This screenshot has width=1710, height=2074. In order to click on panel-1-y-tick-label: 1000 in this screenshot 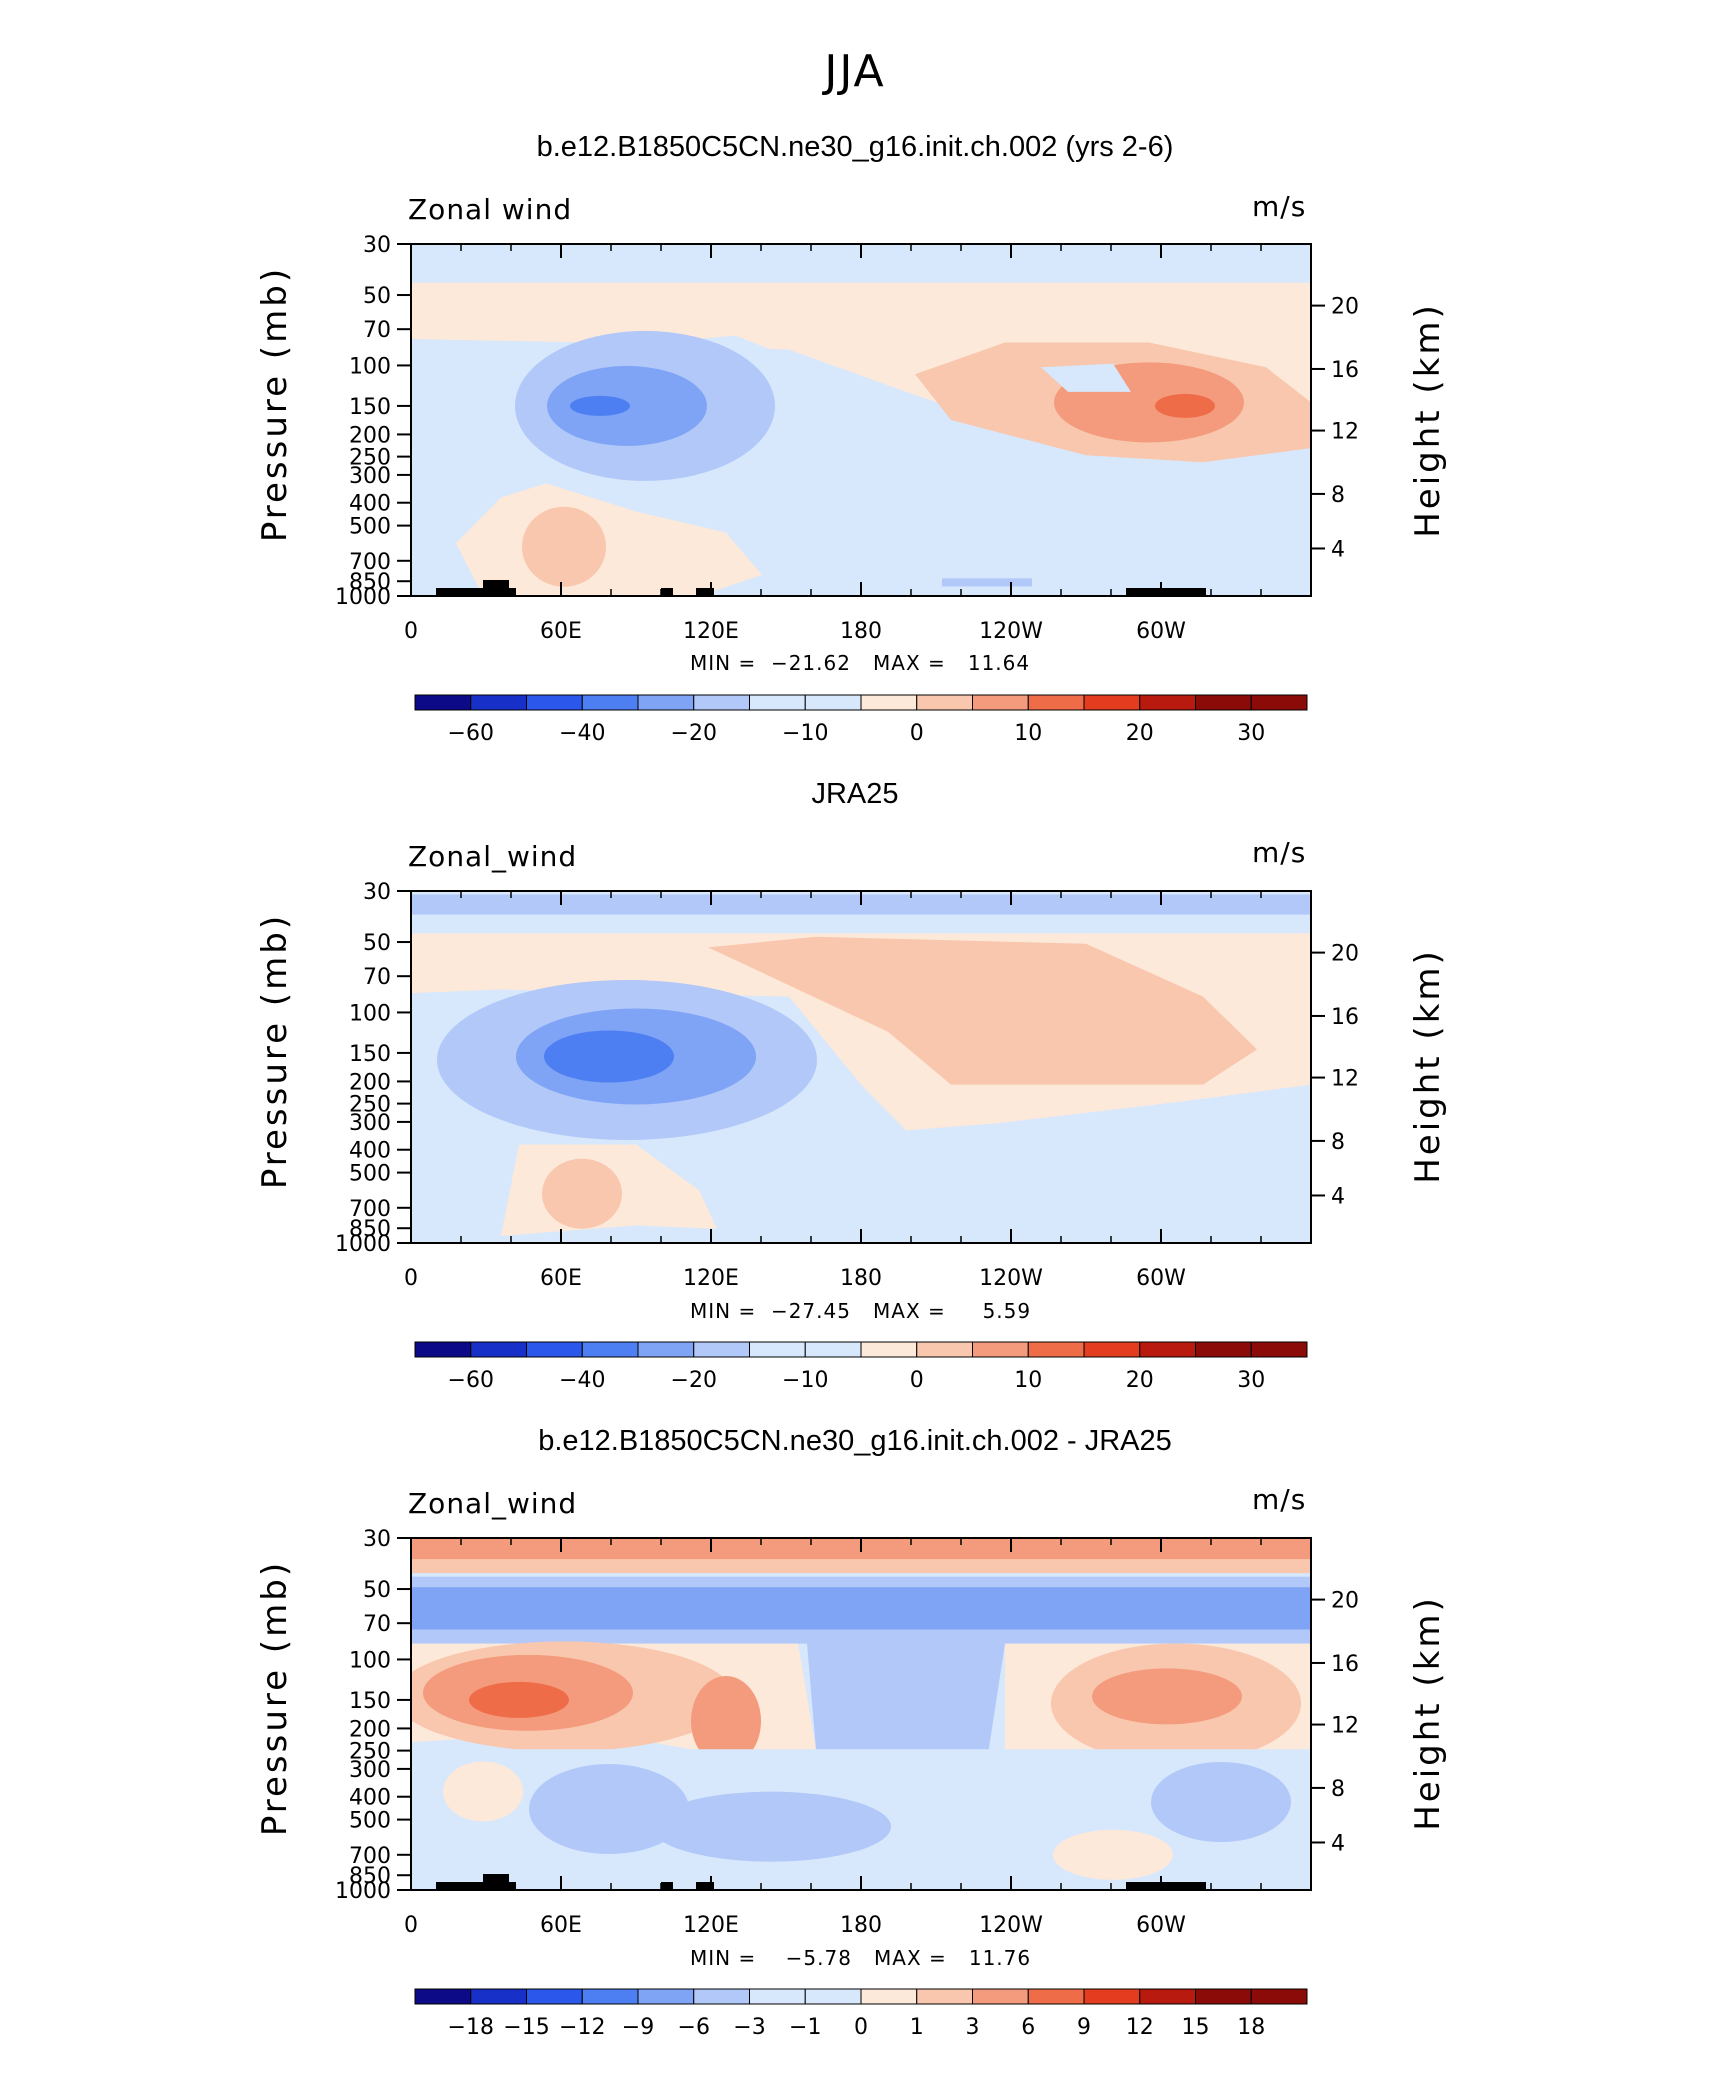, I will do `click(363, 597)`.